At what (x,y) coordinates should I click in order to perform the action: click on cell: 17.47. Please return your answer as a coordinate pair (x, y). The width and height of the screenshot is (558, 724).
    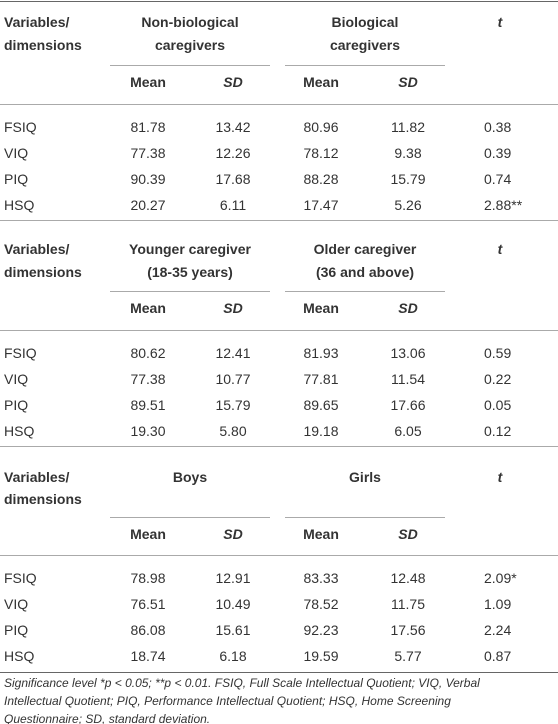
    Looking at the image, I should click on (321, 205).